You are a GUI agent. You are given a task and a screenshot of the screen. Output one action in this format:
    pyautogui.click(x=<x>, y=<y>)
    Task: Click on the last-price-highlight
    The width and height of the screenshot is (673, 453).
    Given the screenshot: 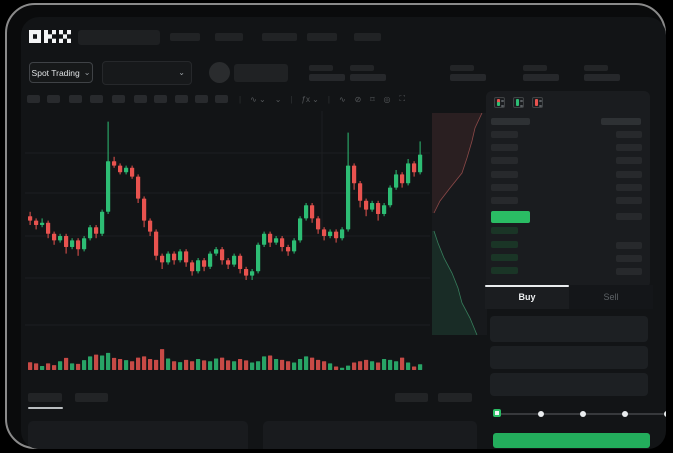 What is the action you would take?
    pyautogui.click(x=510, y=217)
    